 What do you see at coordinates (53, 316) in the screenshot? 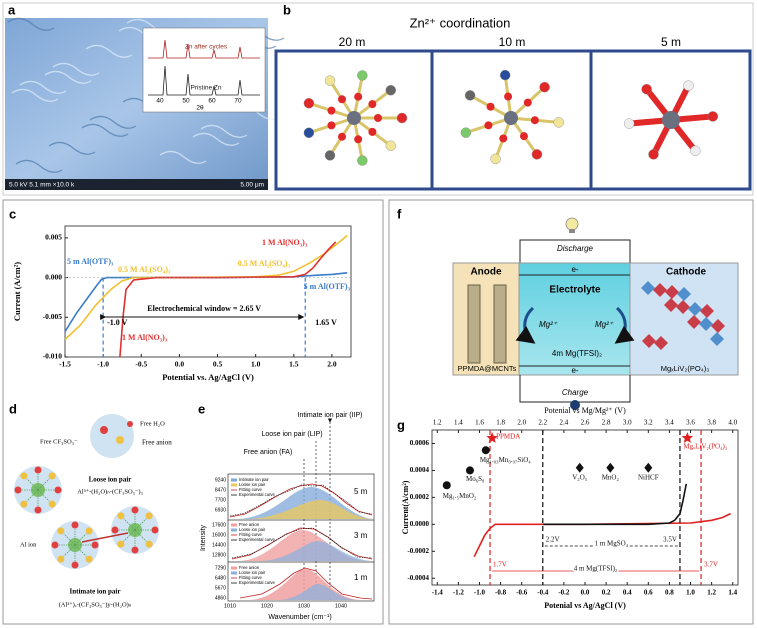
I see `y-tick-label: -0.005` at bounding box center [53, 316].